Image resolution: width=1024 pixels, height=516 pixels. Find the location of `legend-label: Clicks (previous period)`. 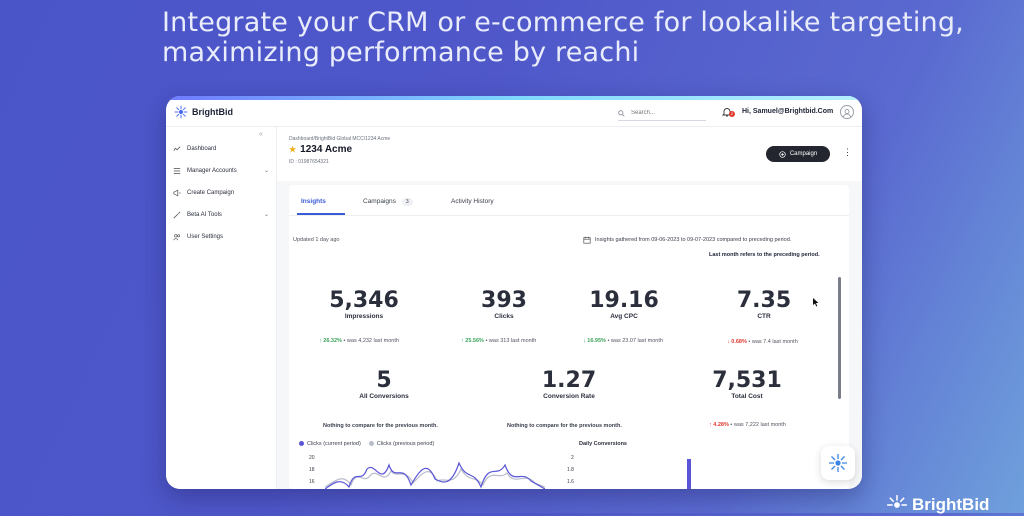

legend-label: Clicks (previous period) is located at coordinates (405, 444).